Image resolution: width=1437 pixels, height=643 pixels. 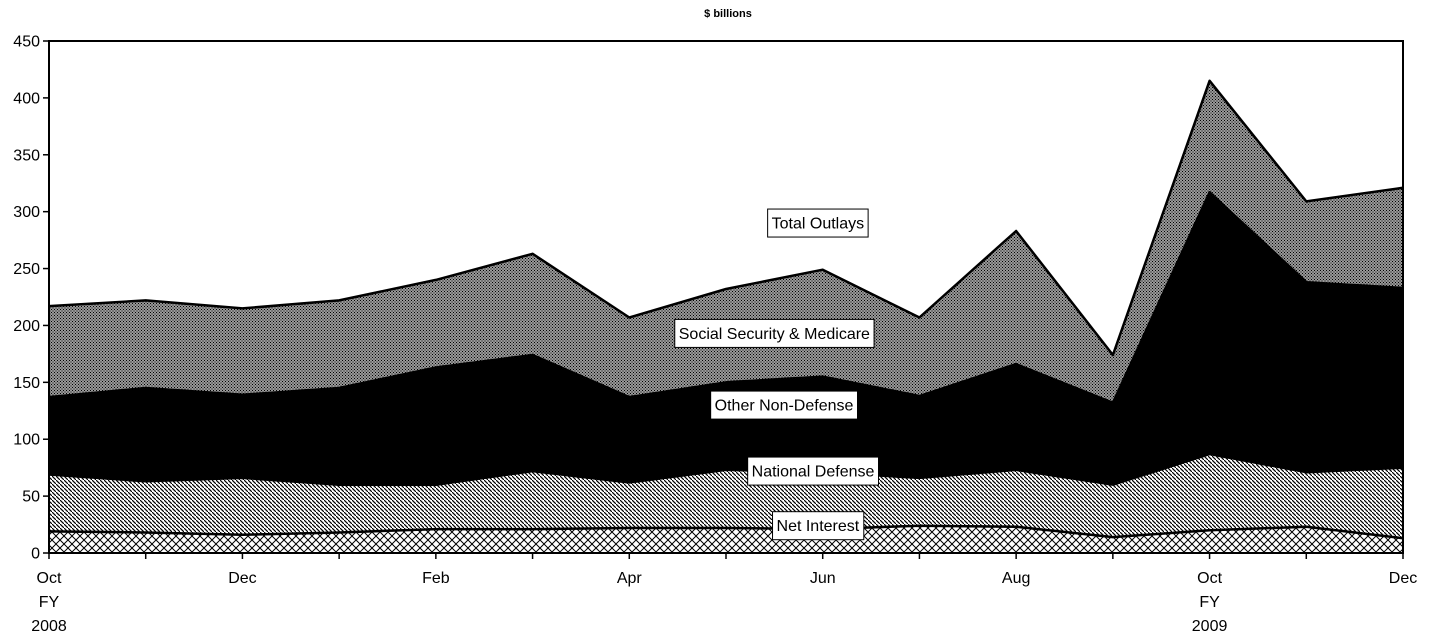 What do you see at coordinates (724, 594) in the screenshot?
I see `x-axis: Oct FY 2008 Dec Feb Apr Jun Aug Oct FY 2009 Dec` at bounding box center [724, 594].